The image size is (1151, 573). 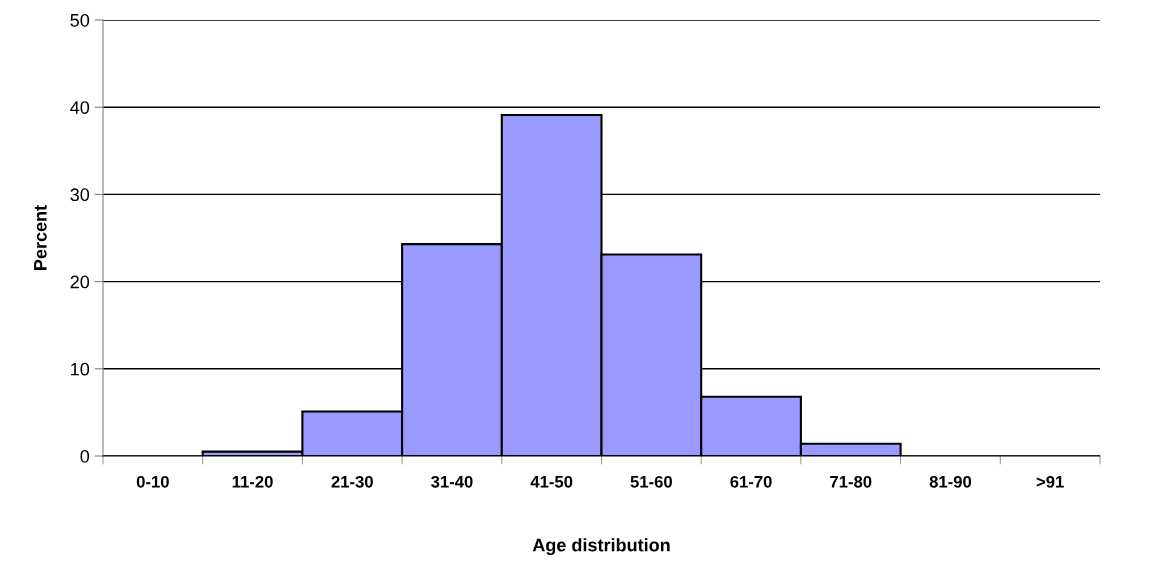 I want to click on x-tick-label: 61-70, so click(x=751, y=481).